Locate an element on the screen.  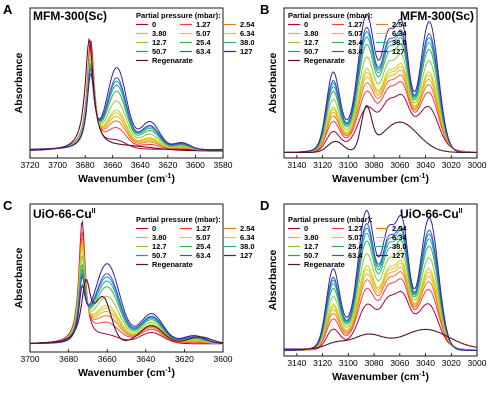
series-line-63.4 is located at coordinates (126, 308).